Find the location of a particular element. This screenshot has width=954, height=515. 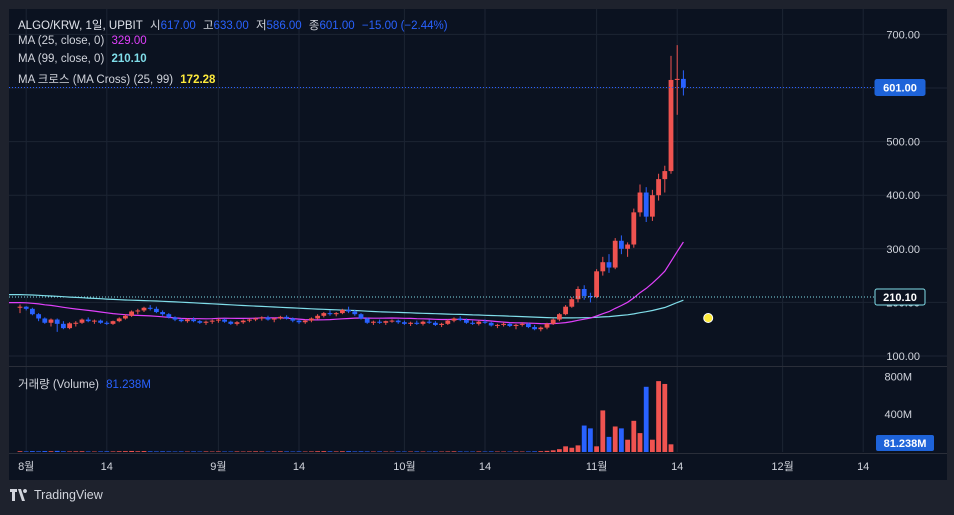

axis-tags: 601.00 210.10 81.238M is located at coordinates (904, 264).